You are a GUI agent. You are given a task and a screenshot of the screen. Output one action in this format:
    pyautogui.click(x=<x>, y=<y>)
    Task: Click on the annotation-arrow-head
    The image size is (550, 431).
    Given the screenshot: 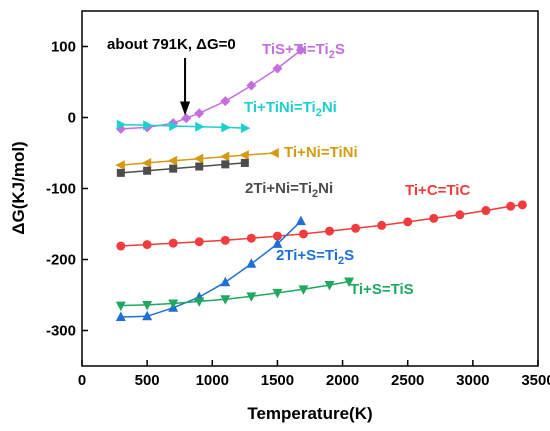 What is the action you would take?
    pyautogui.click(x=185, y=108)
    